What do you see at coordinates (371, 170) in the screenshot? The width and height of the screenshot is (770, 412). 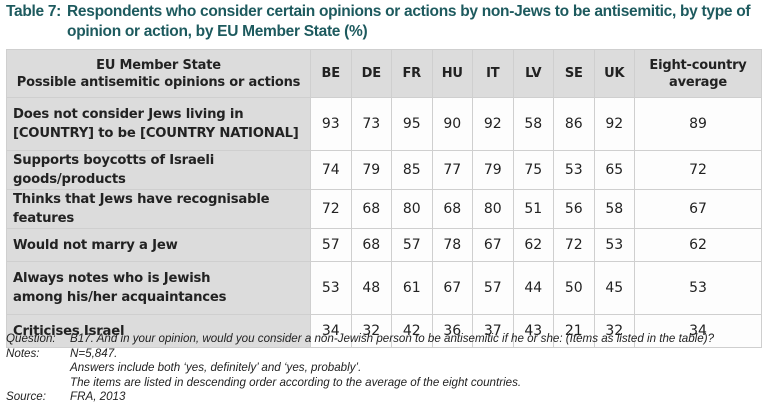 I see `value-cell-de: 79` at bounding box center [371, 170].